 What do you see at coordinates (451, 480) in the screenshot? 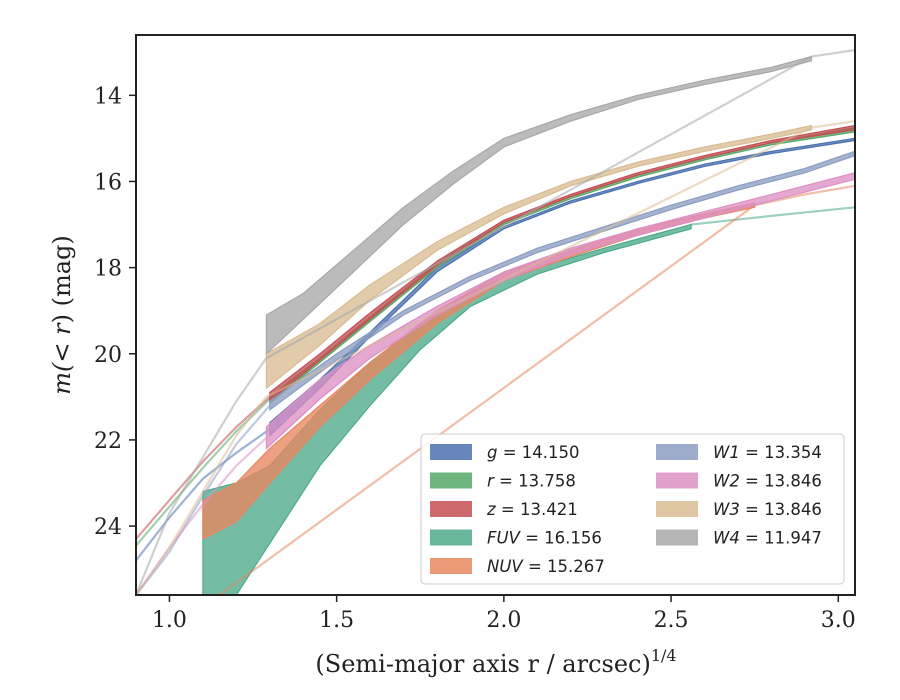
I see `legend-swatch-r` at bounding box center [451, 480].